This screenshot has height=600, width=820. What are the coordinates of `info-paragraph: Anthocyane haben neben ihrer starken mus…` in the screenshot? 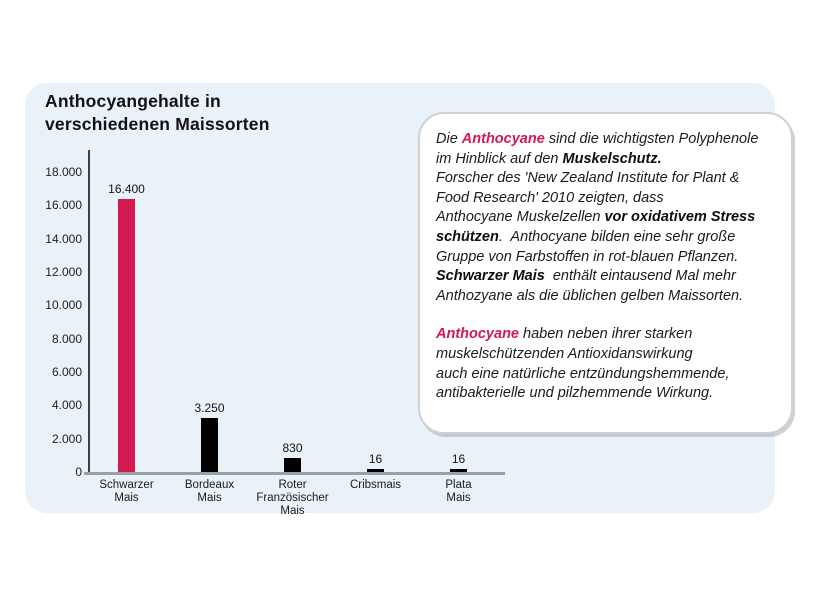 It's located at (607, 364).